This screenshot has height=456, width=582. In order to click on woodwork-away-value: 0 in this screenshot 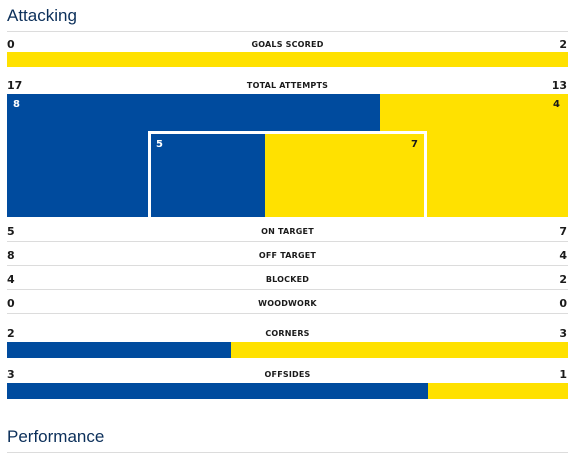, I will do `click(563, 303)`.